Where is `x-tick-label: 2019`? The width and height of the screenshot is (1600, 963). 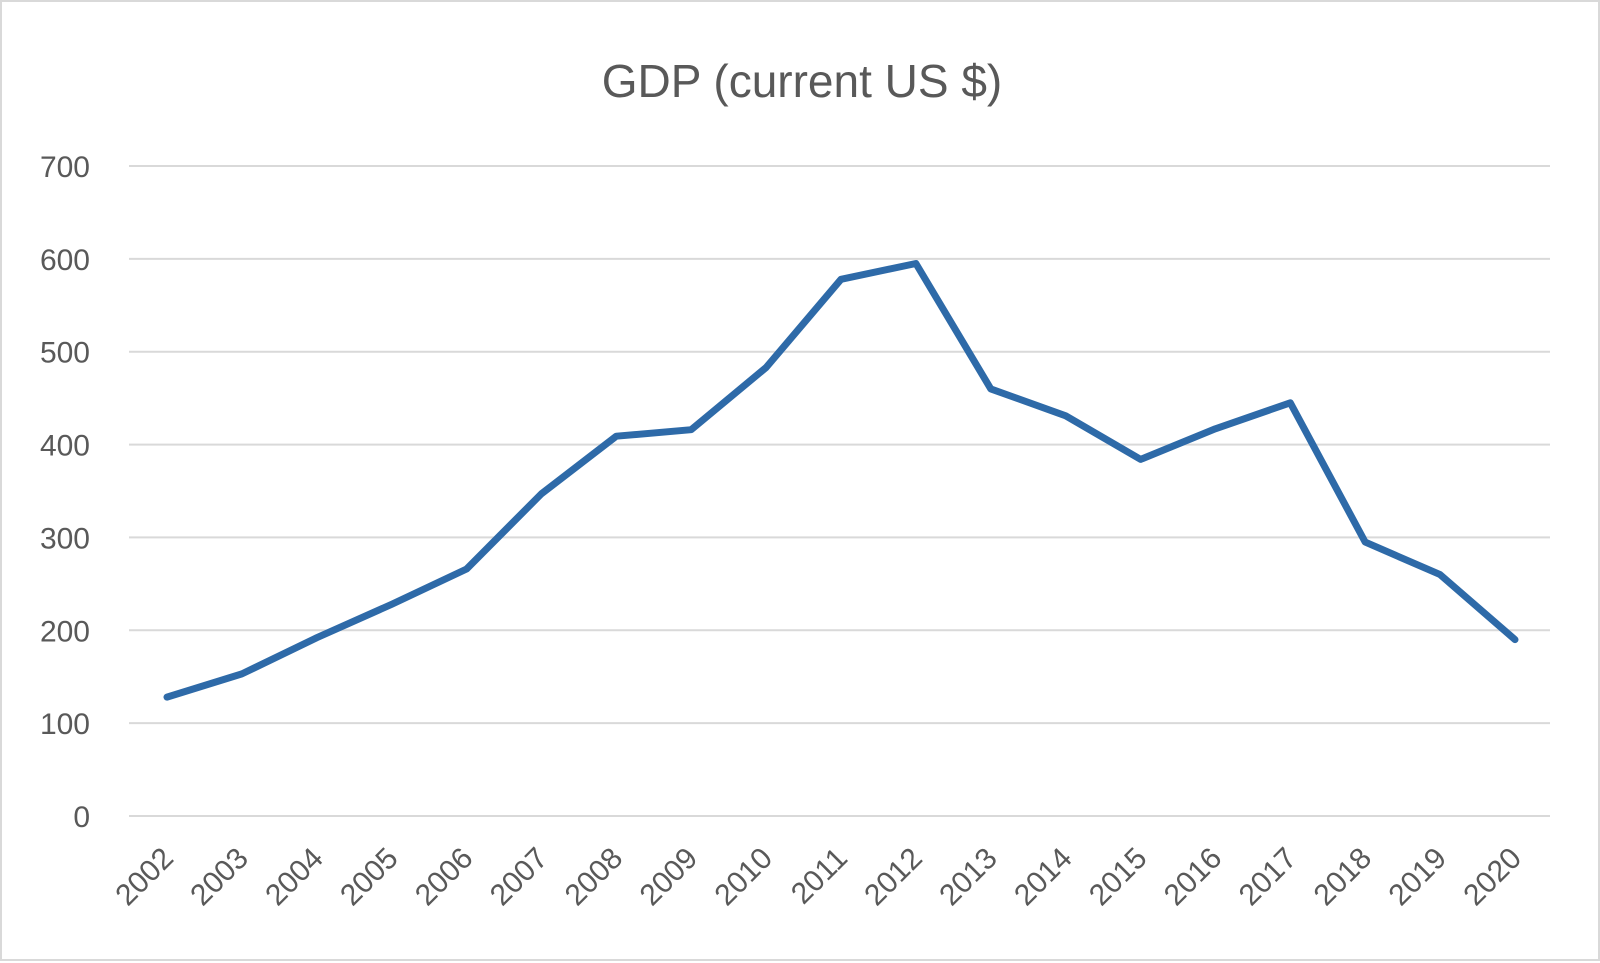 x-tick-label: 2019 is located at coordinates (1418, 877).